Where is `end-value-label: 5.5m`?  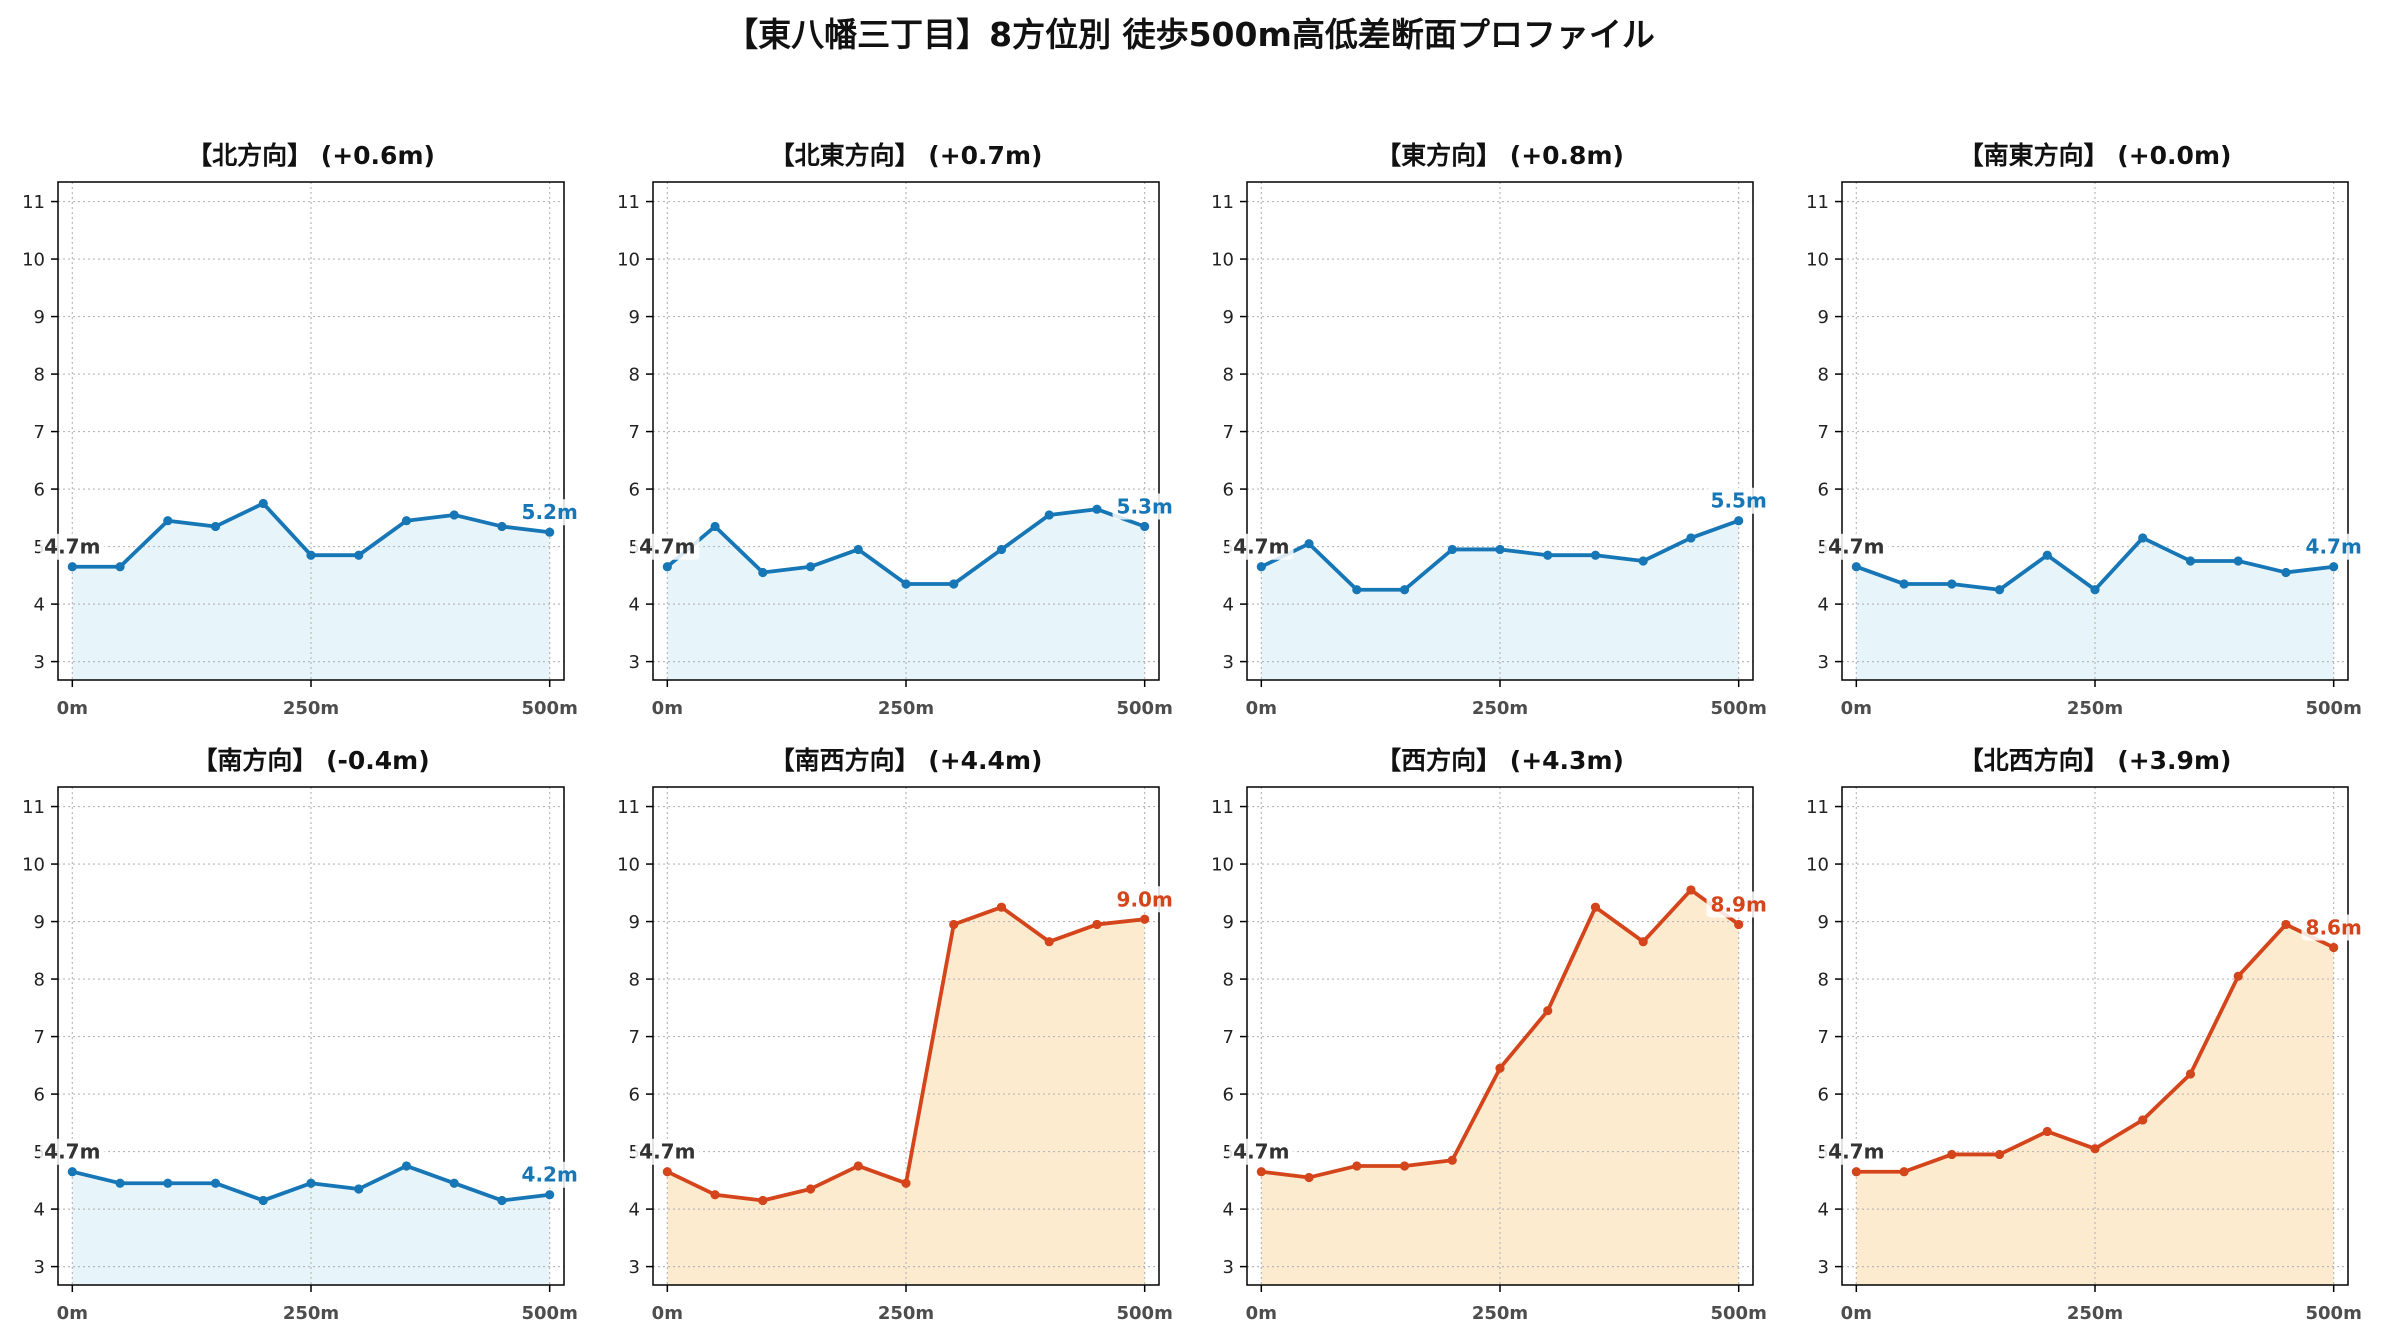 end-value-label: 5.5m is located at coordinates (1739, 501).